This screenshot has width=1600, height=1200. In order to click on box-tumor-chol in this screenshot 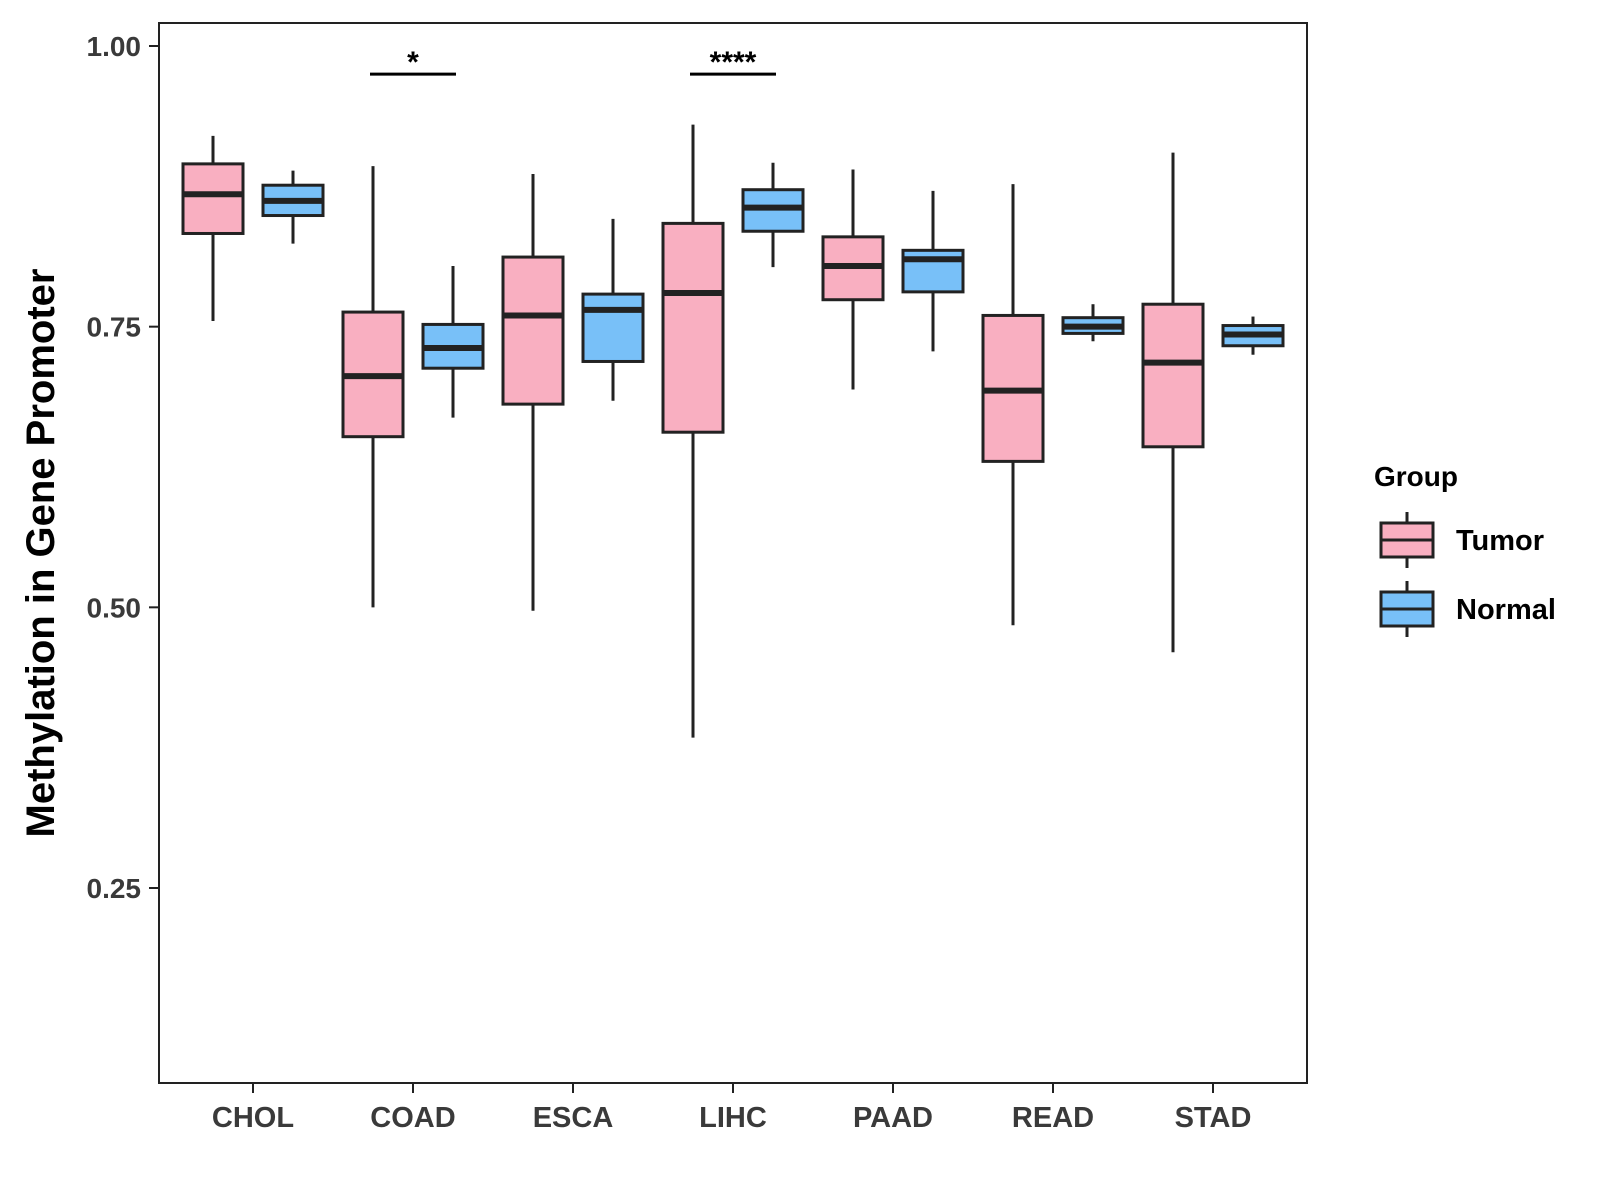, I will do `click(213, 228)`.